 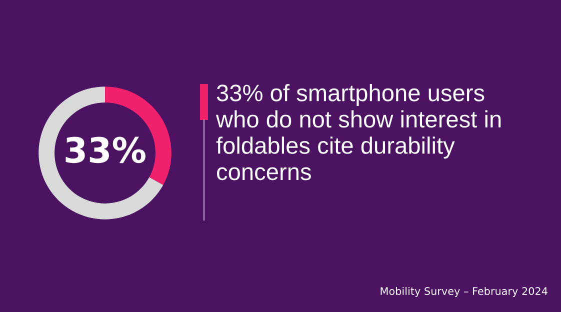 I want to click on data-label: 33%, so click(x=106, y=150).